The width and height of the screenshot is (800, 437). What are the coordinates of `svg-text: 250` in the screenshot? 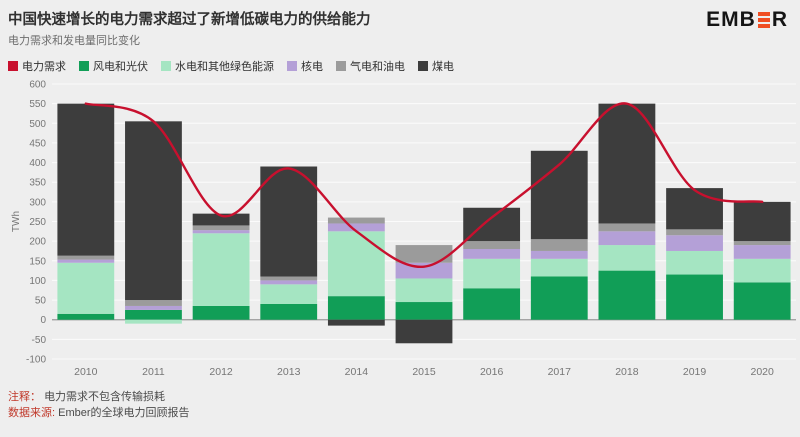 It's located at (37, 222).